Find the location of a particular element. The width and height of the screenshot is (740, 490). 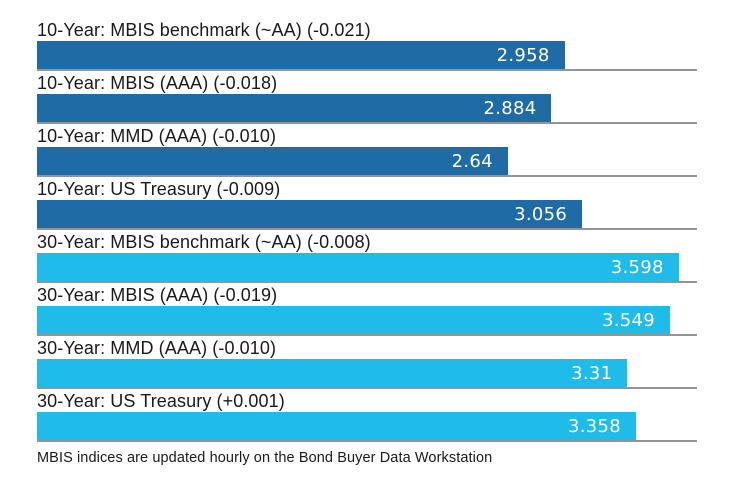

bar-track: 3.358 is located at coordinates (367, 427).